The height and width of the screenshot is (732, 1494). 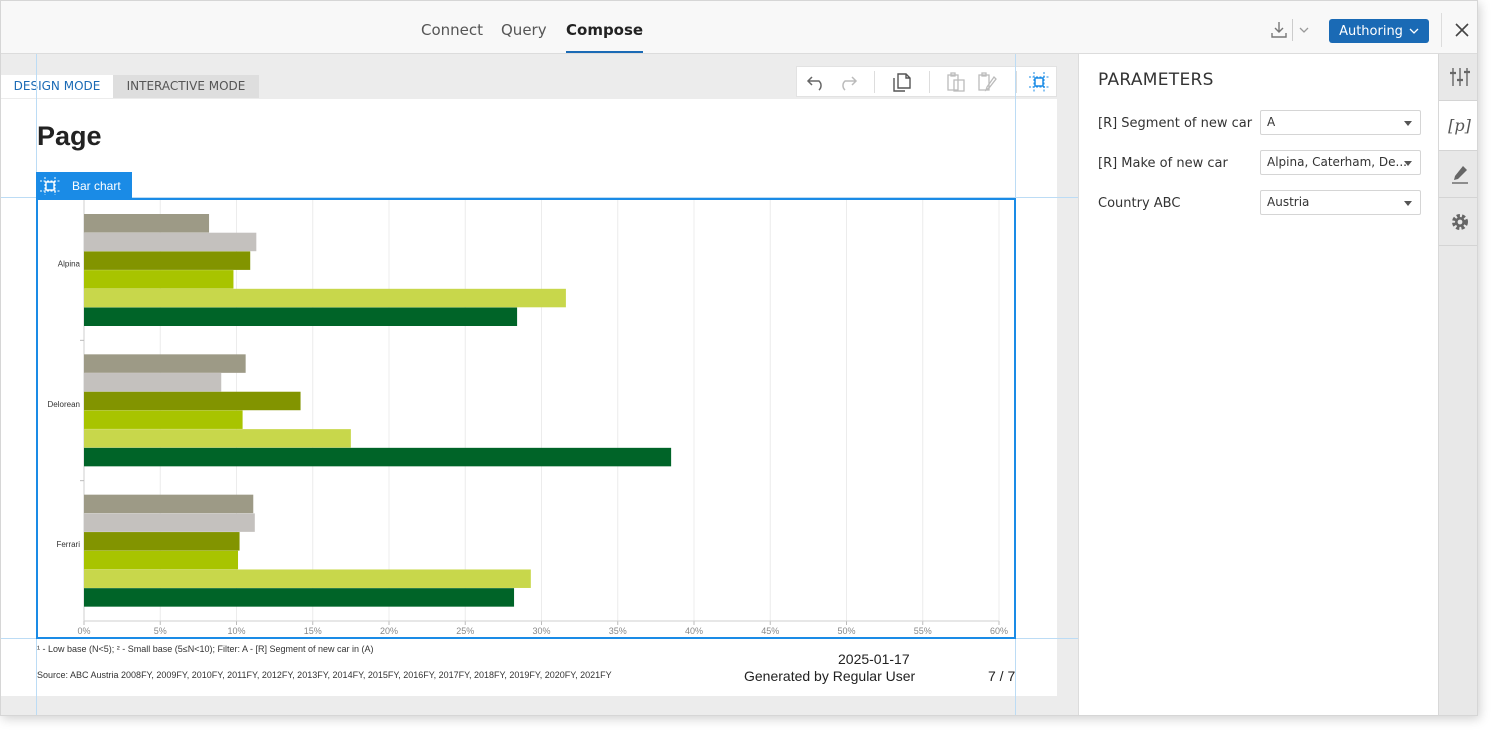 I want to click on page-number: 7 / 7, so click(x=1002, y=676).